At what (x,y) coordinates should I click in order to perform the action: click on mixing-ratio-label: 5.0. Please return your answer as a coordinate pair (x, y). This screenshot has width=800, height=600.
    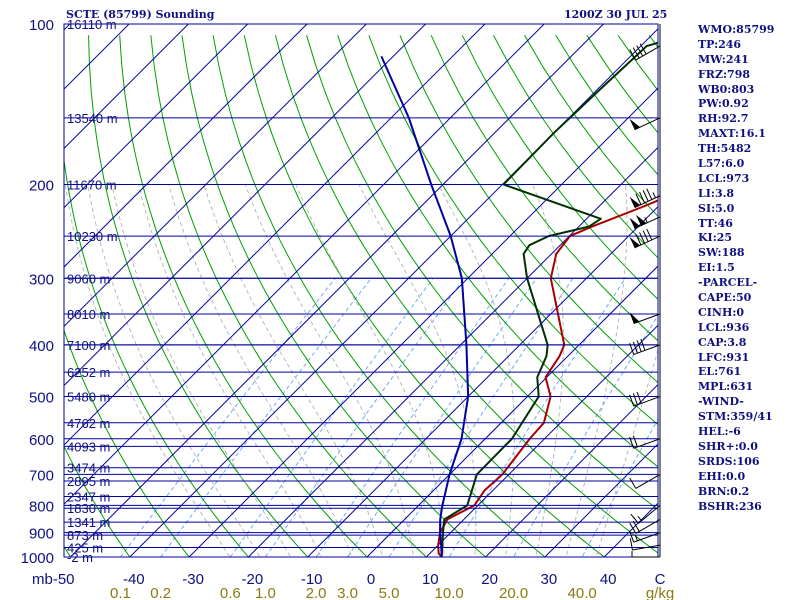
    Looking at the image, I should click on (389, 592).